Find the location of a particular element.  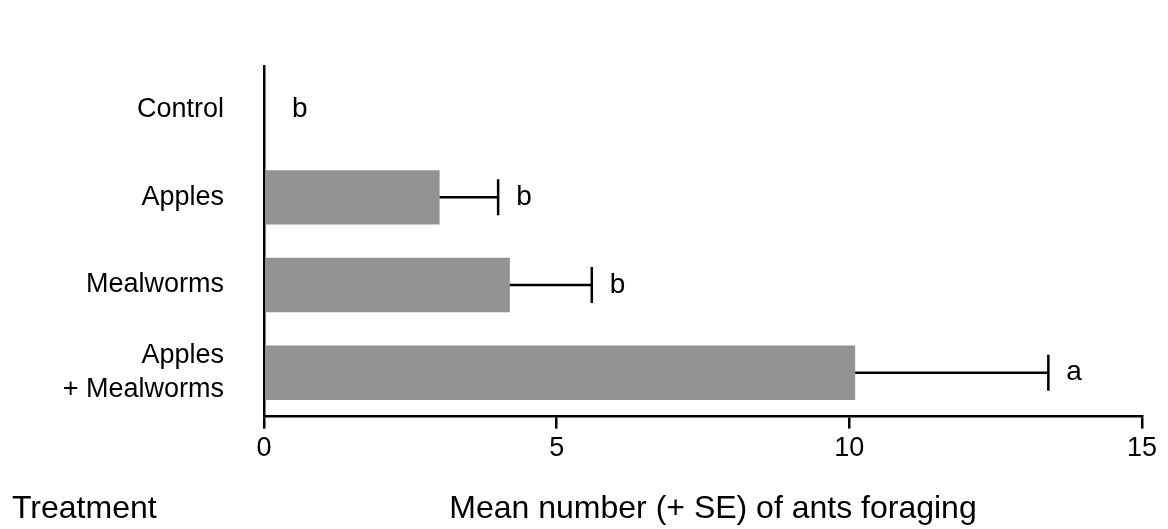

x-tick-label: 15 is located at coordinates (1142, 447).